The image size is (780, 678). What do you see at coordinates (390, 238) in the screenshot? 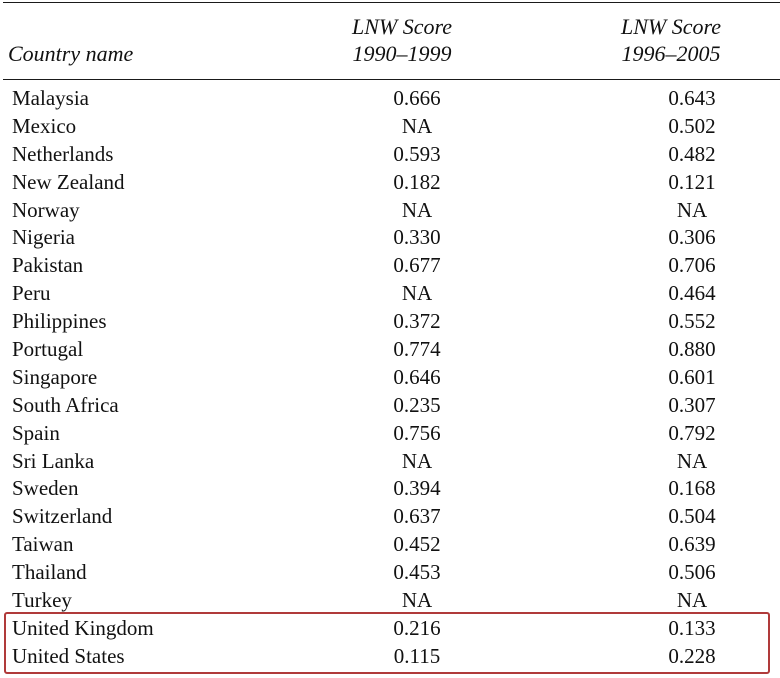
I see `table-row: Nigeria 0.330 0.306` at bounding box center [390, 238].